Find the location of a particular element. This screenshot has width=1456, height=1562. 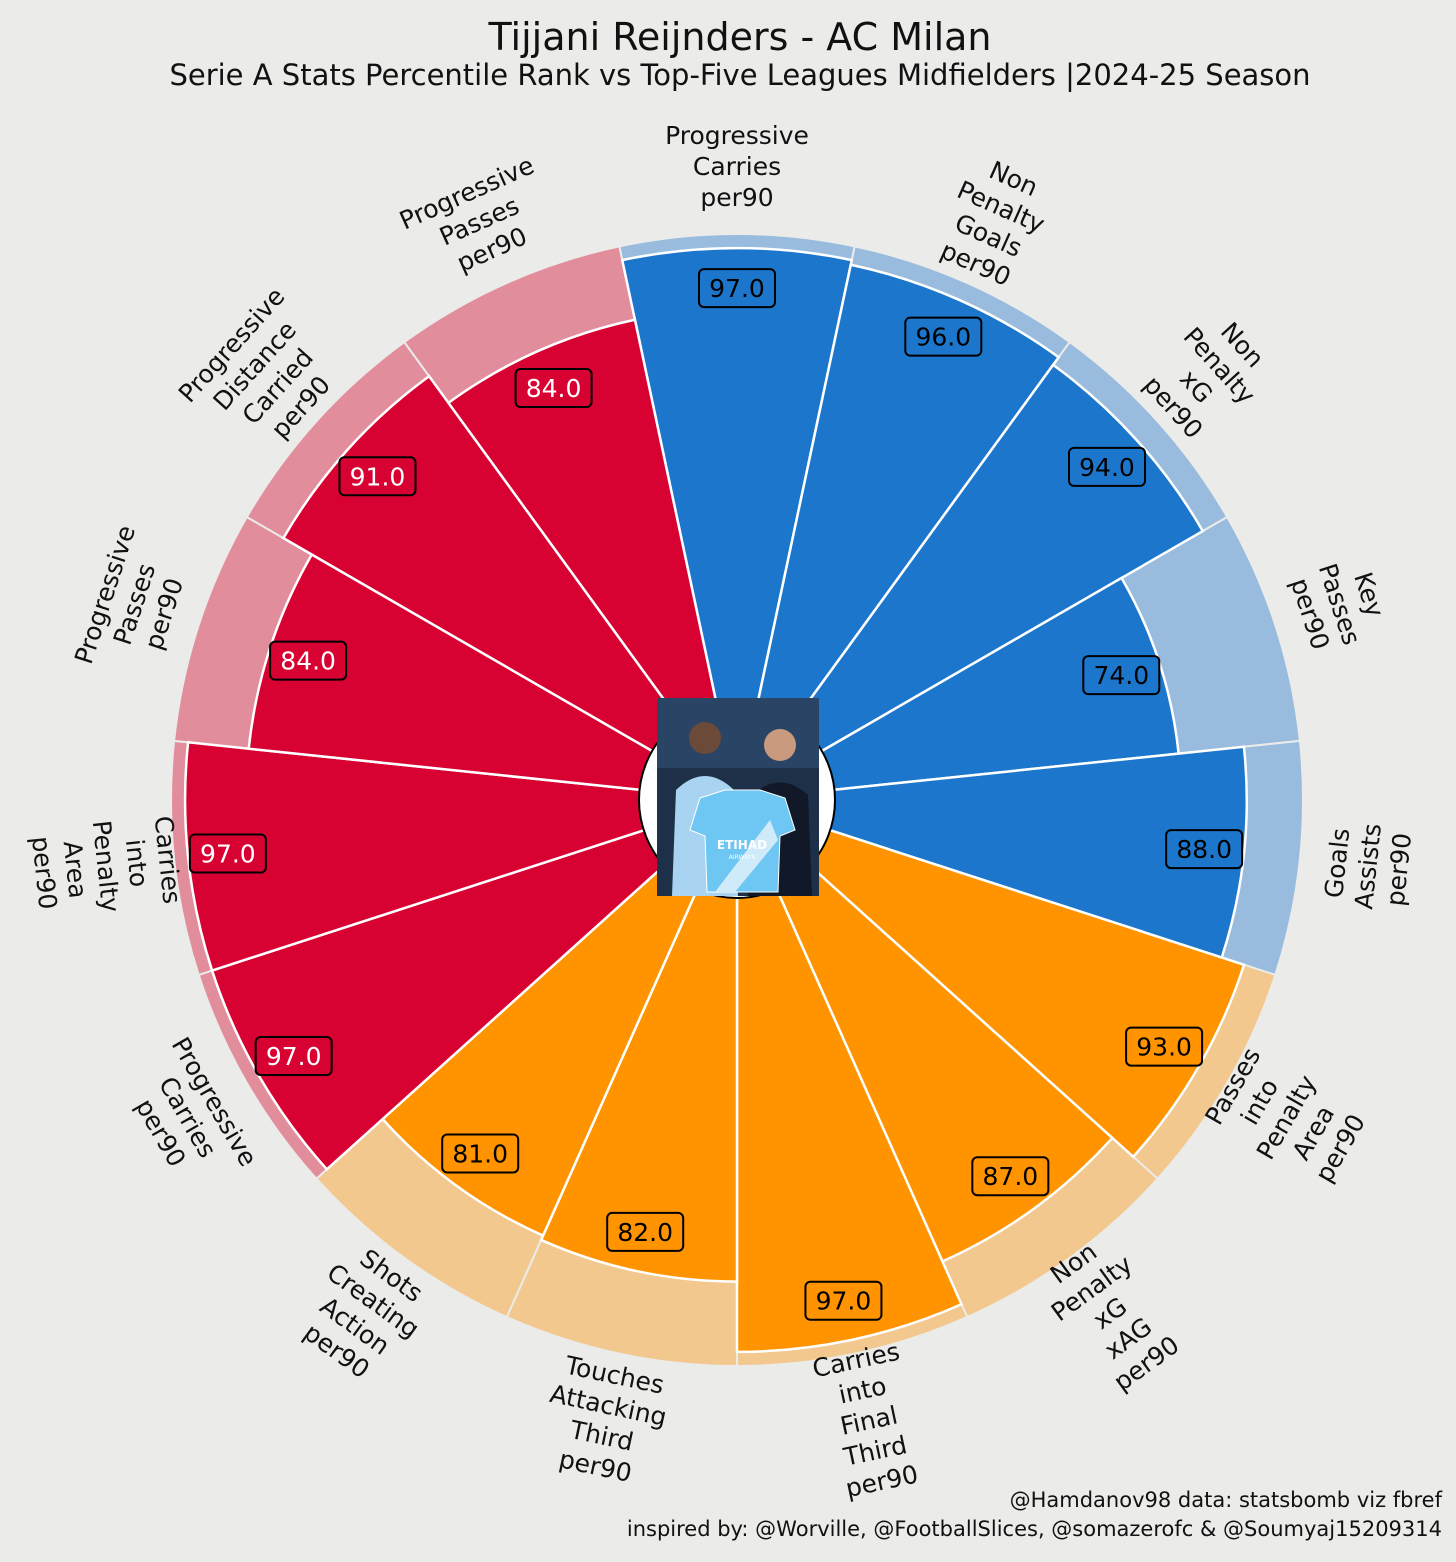

param-label-12: ProgressivePassesper90 is located at coordinates (134, 604).